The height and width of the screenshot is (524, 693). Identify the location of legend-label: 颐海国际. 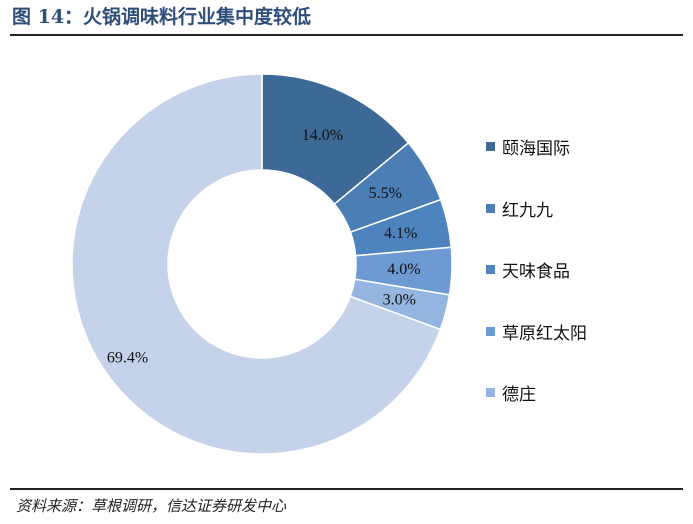
(536, 149).